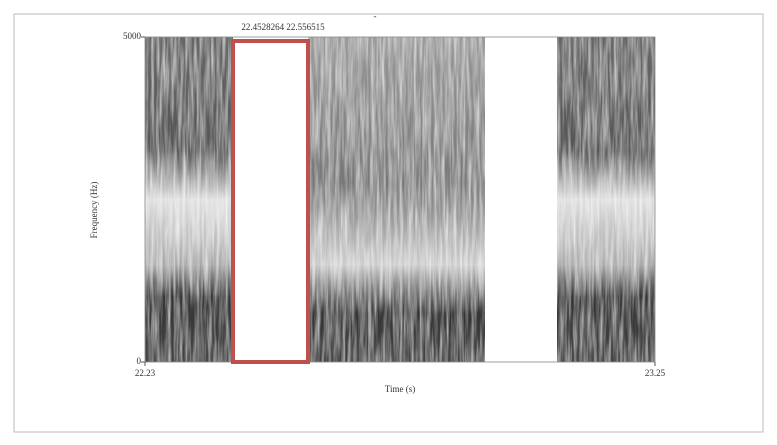  I want to click on y-tick-label: 5000, so click(132, 36).